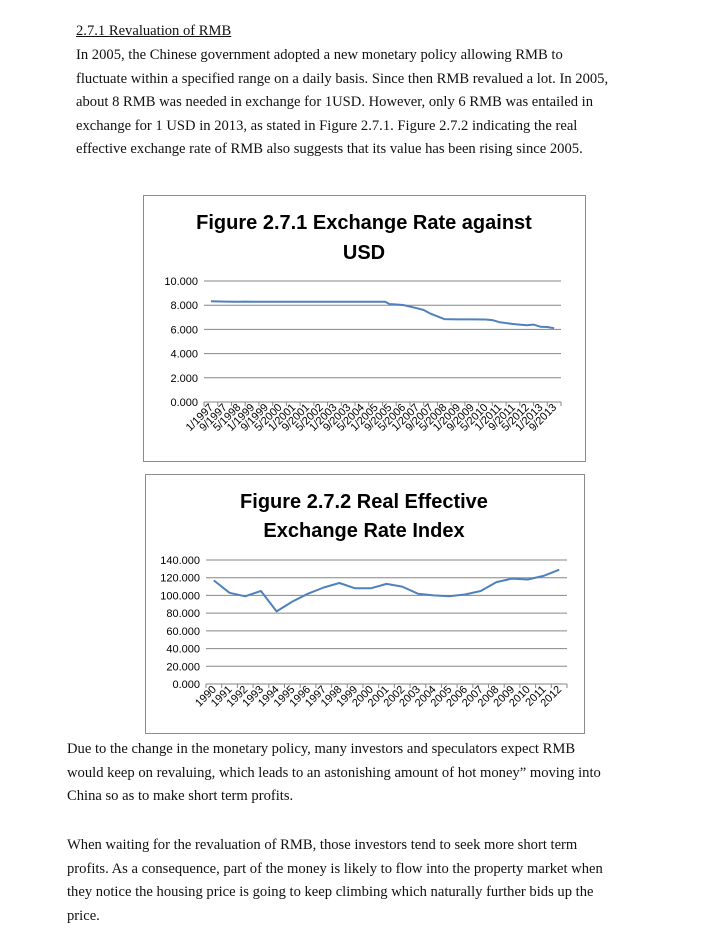 The height and width of the screenshot is (936, 722). What do you see at coordinates (364, 253) in the screenshot?
I see `chart-title: USD` at bounding box center [364, 253].